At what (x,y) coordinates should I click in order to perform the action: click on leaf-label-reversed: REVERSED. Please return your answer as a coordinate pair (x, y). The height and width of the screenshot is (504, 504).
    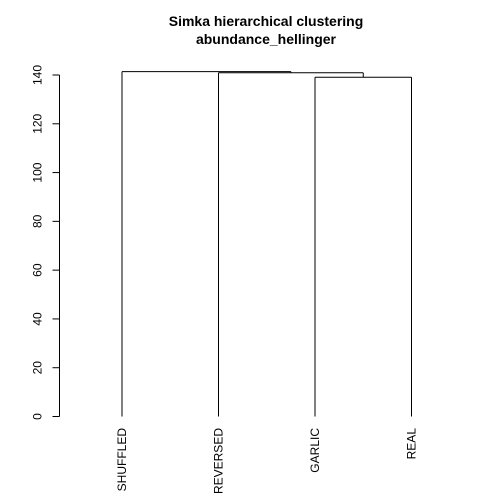
    Looking at the image, I should click on (219, 461).